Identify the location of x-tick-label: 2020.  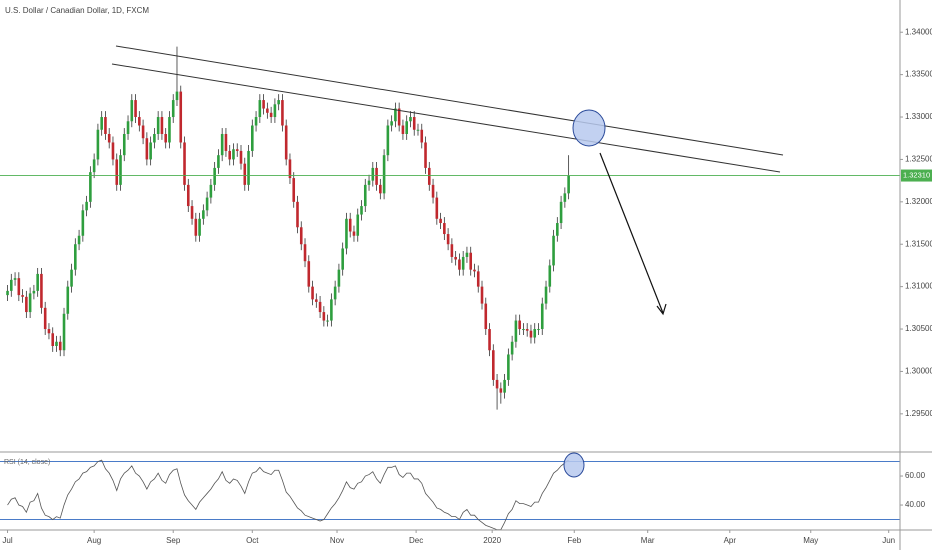
(492, 540).